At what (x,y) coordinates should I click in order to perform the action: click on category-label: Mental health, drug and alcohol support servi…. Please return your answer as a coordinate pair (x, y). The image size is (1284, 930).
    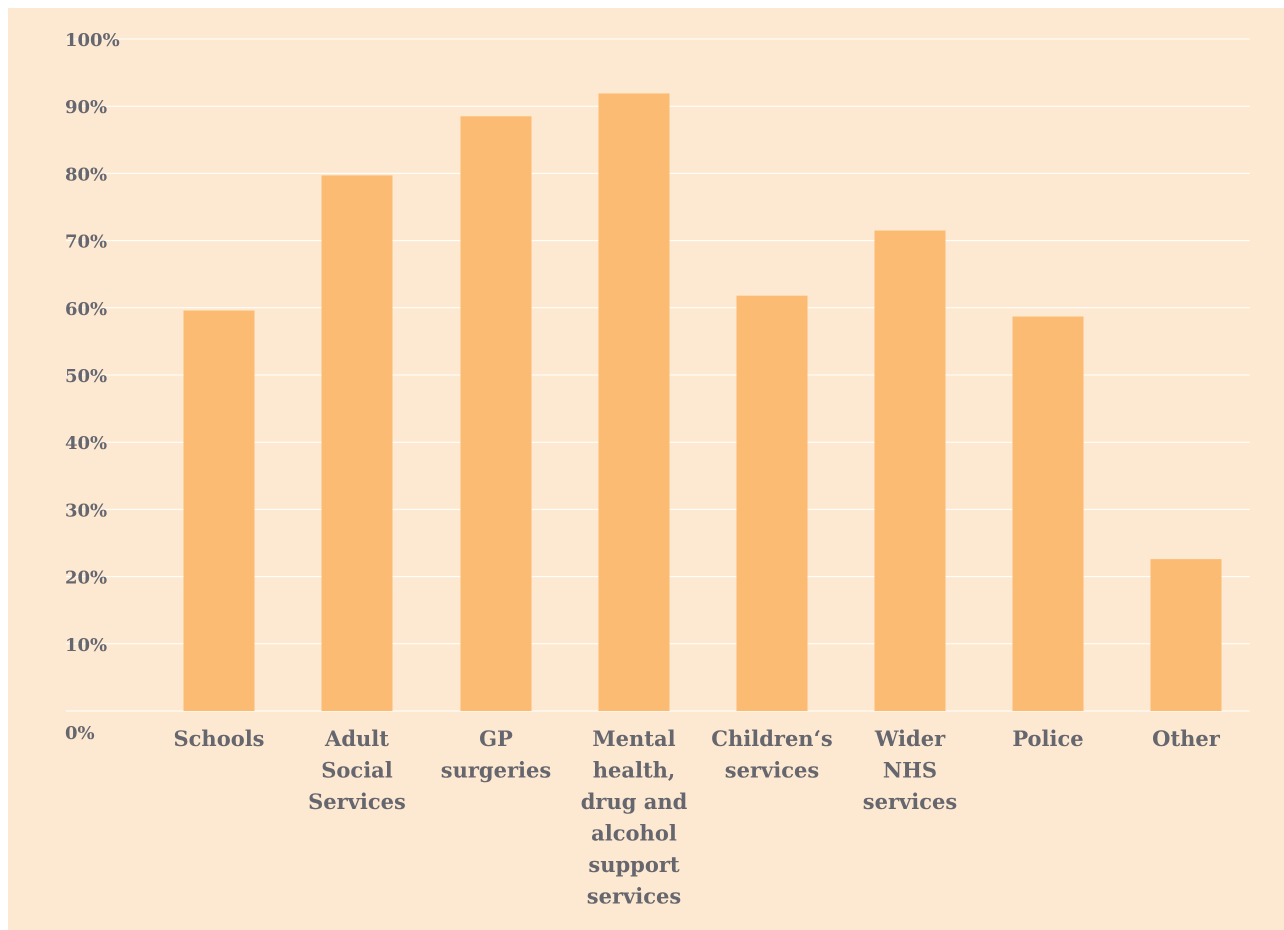
    Looking at the image, I should click on (634, 817).